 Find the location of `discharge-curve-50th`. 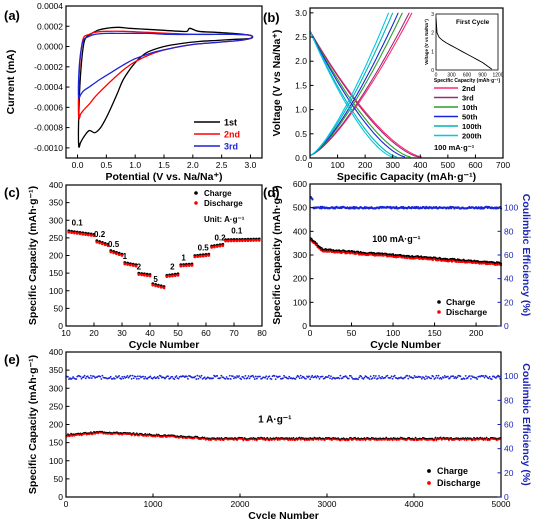

discharge-curve-50th is located at coordinates (357, 94).